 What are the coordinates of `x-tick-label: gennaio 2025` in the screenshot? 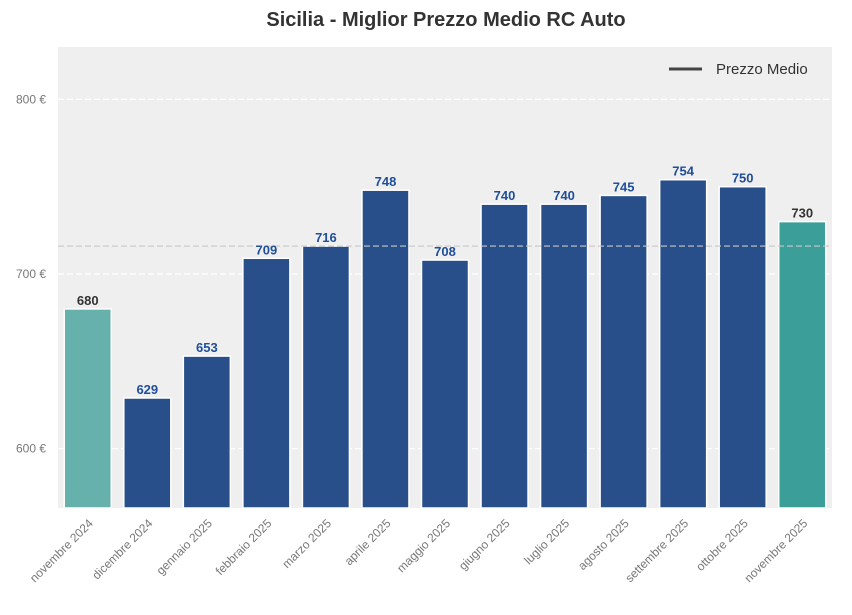 It's located at (185, 547).